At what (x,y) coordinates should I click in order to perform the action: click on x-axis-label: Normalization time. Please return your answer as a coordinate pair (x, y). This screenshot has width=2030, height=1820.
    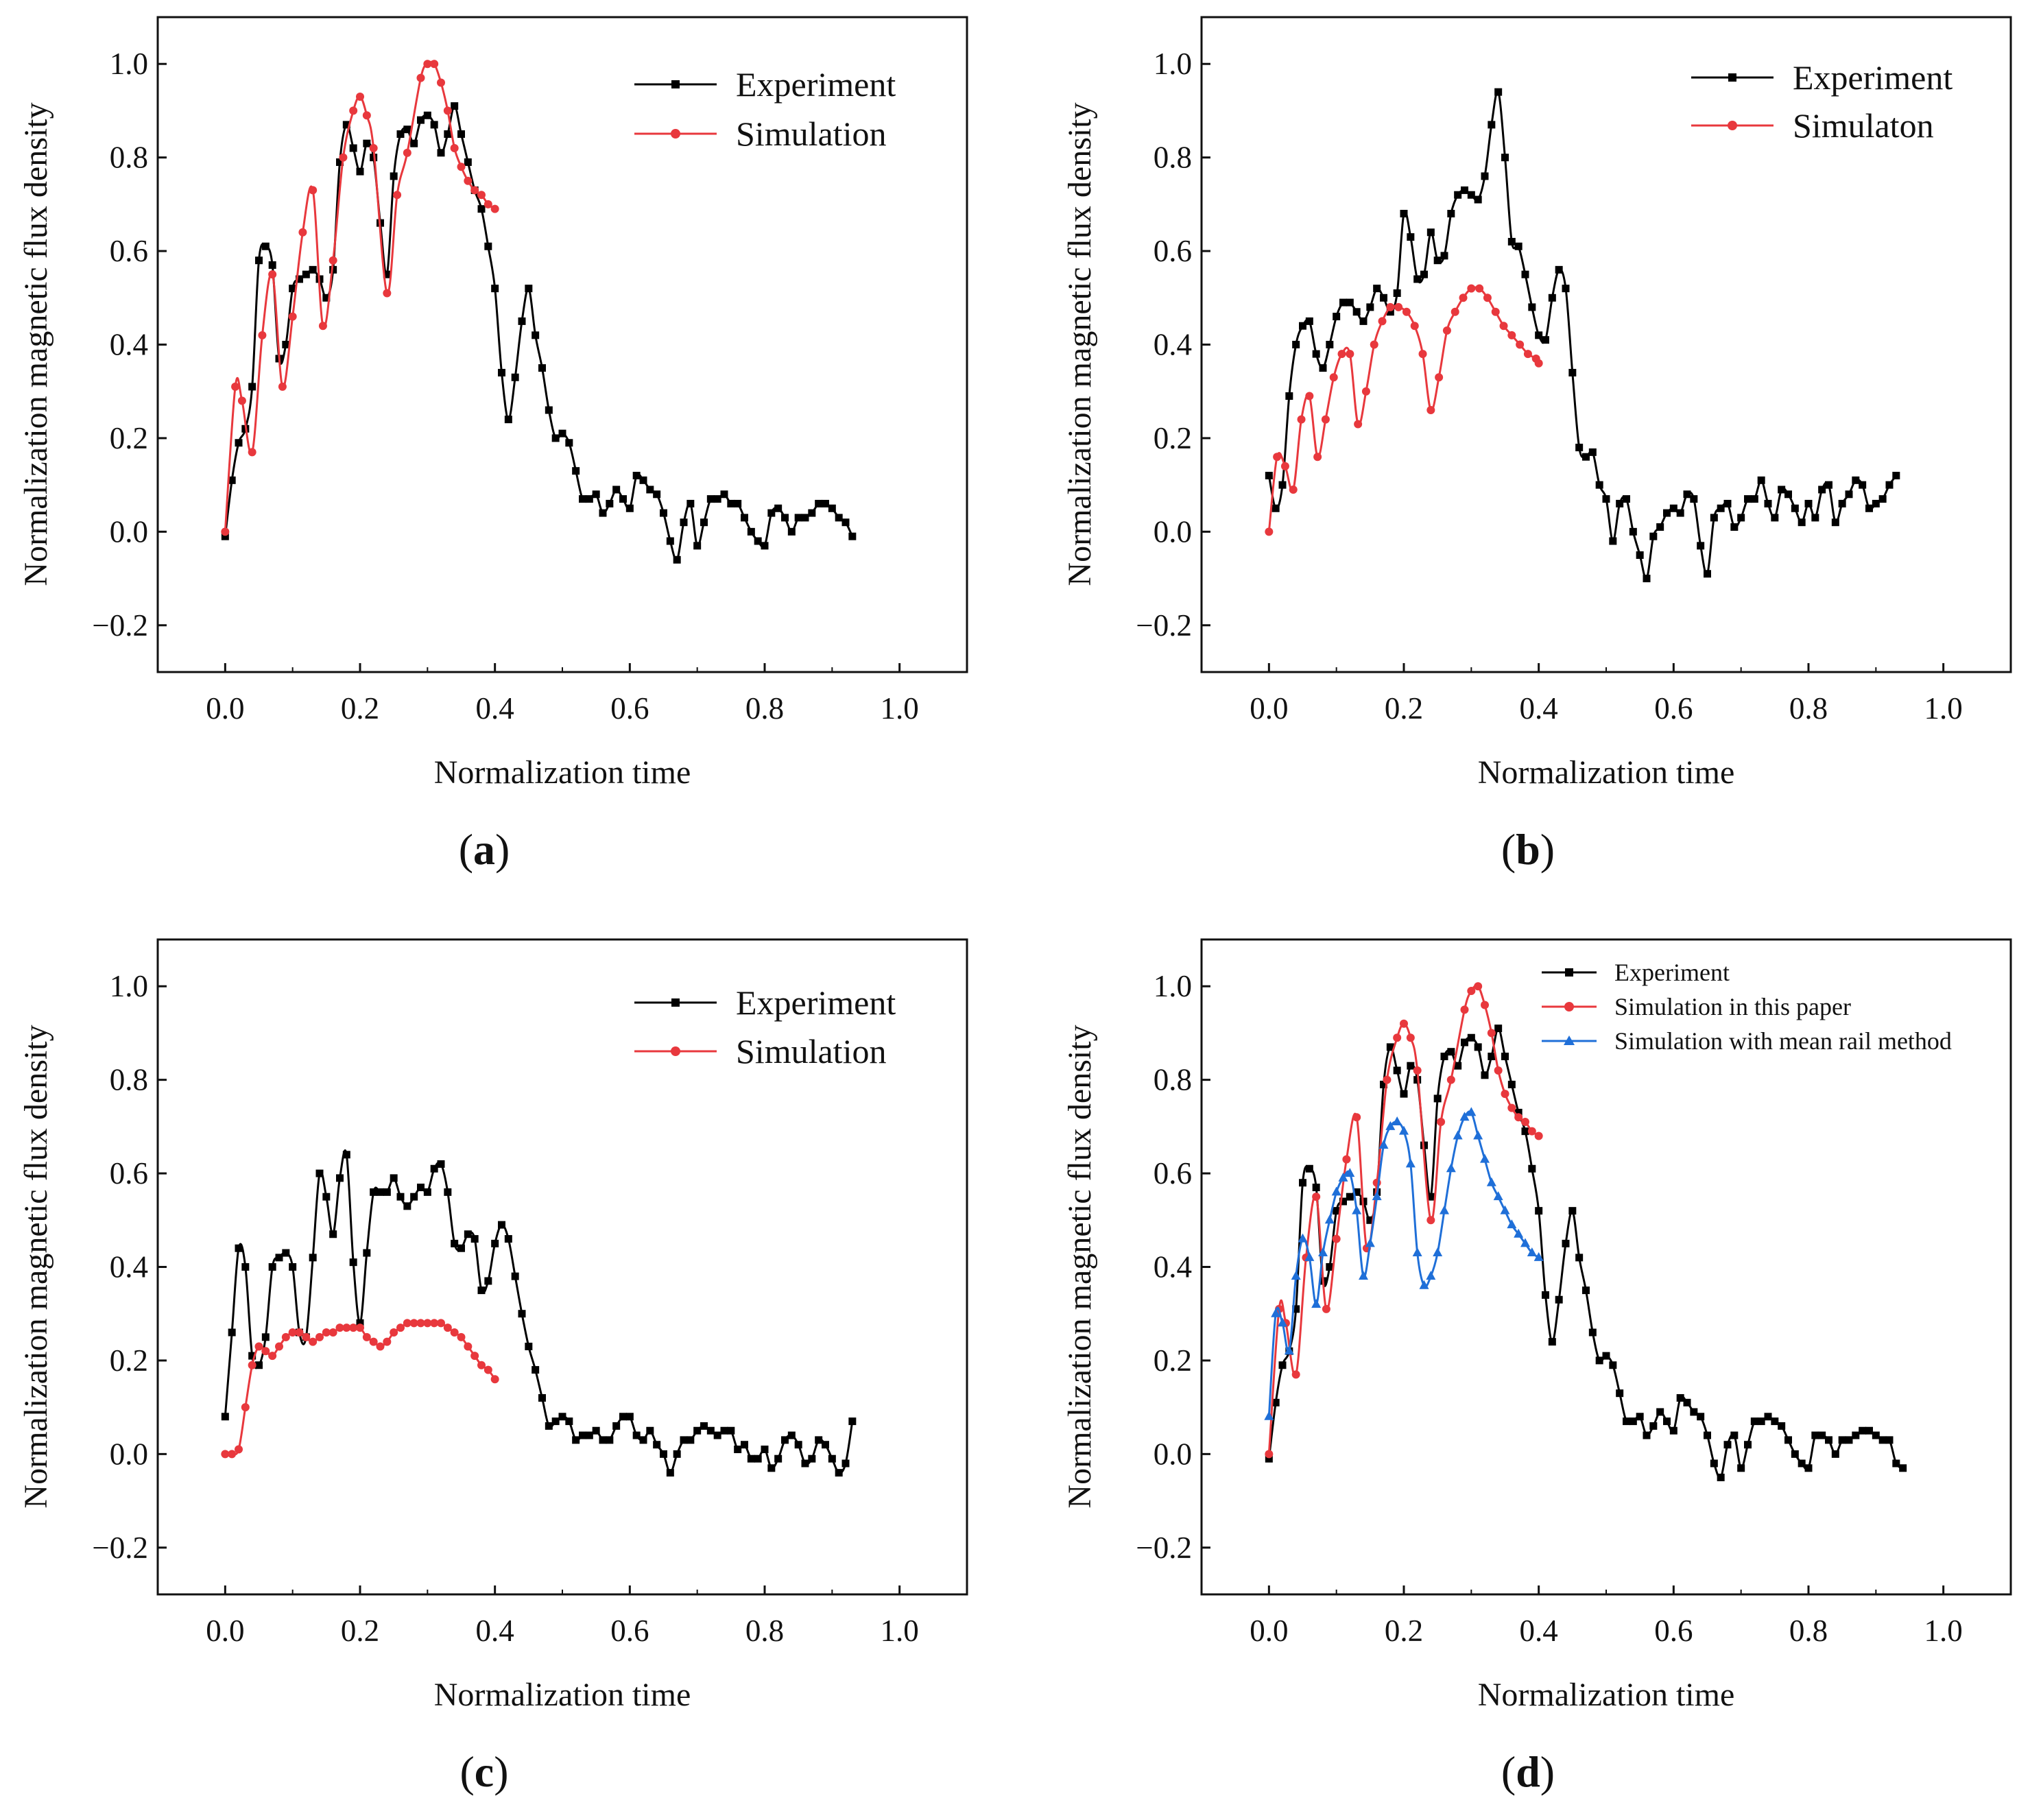
    Looking at the image, I should click on (562, 1695).